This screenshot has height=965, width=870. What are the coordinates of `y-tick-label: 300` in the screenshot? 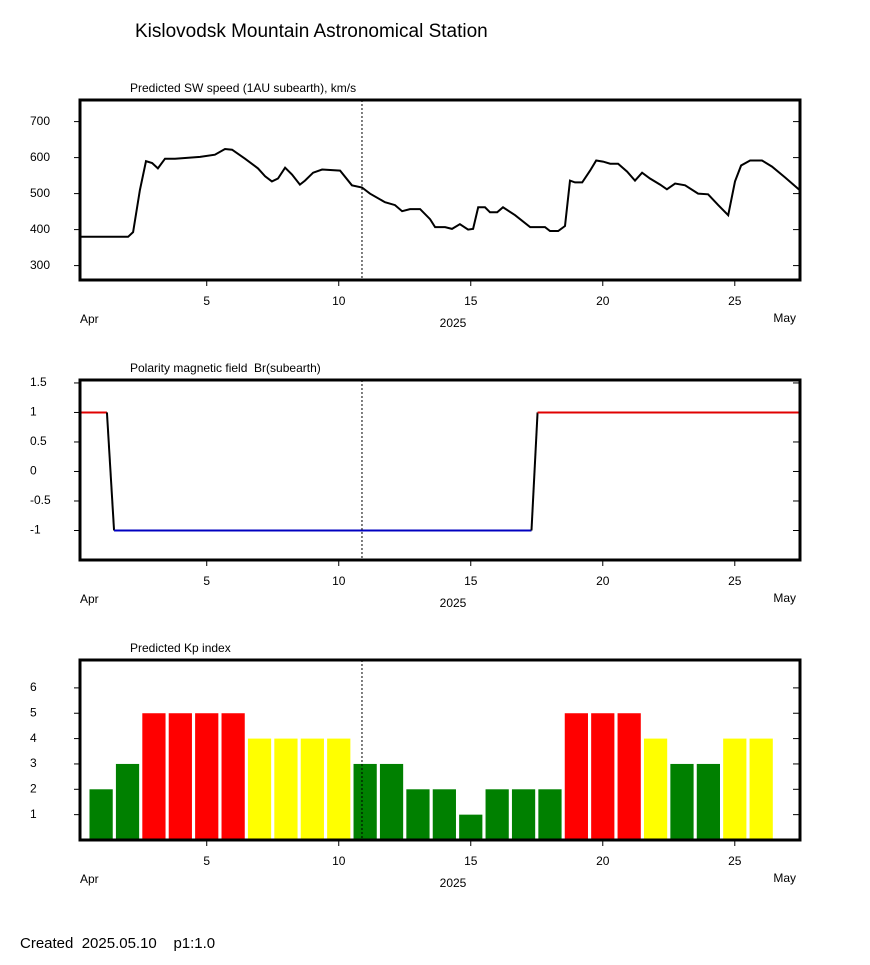 It's located at (40, 265).